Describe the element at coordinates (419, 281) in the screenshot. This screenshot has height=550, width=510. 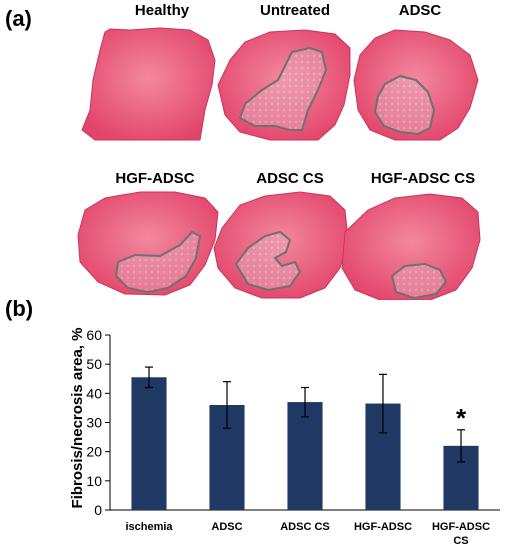
I see `fibrosis-outline-hgf-adsc-cs` at that location.